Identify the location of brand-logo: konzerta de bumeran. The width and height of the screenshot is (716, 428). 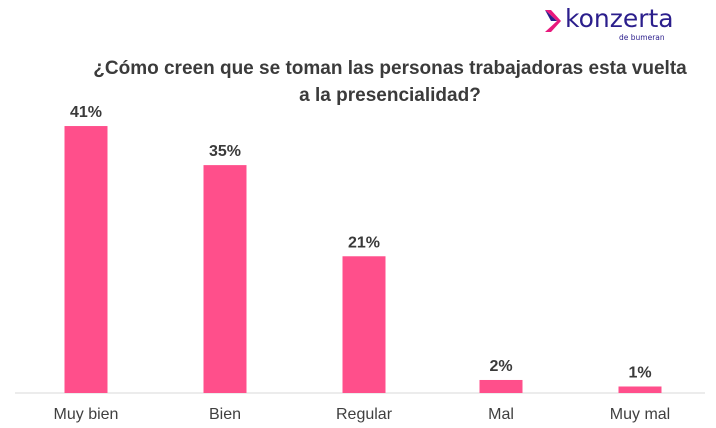
(623, 25).